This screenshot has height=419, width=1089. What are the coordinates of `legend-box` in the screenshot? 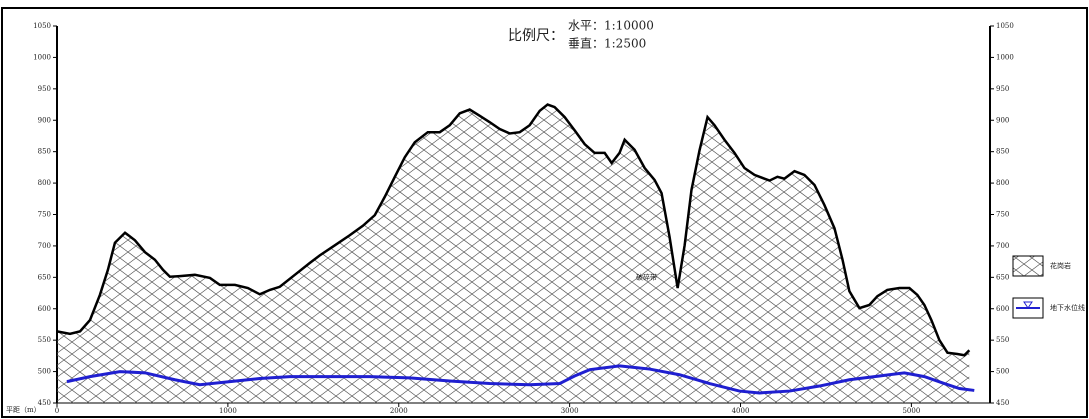 It's located at (1028, 266).